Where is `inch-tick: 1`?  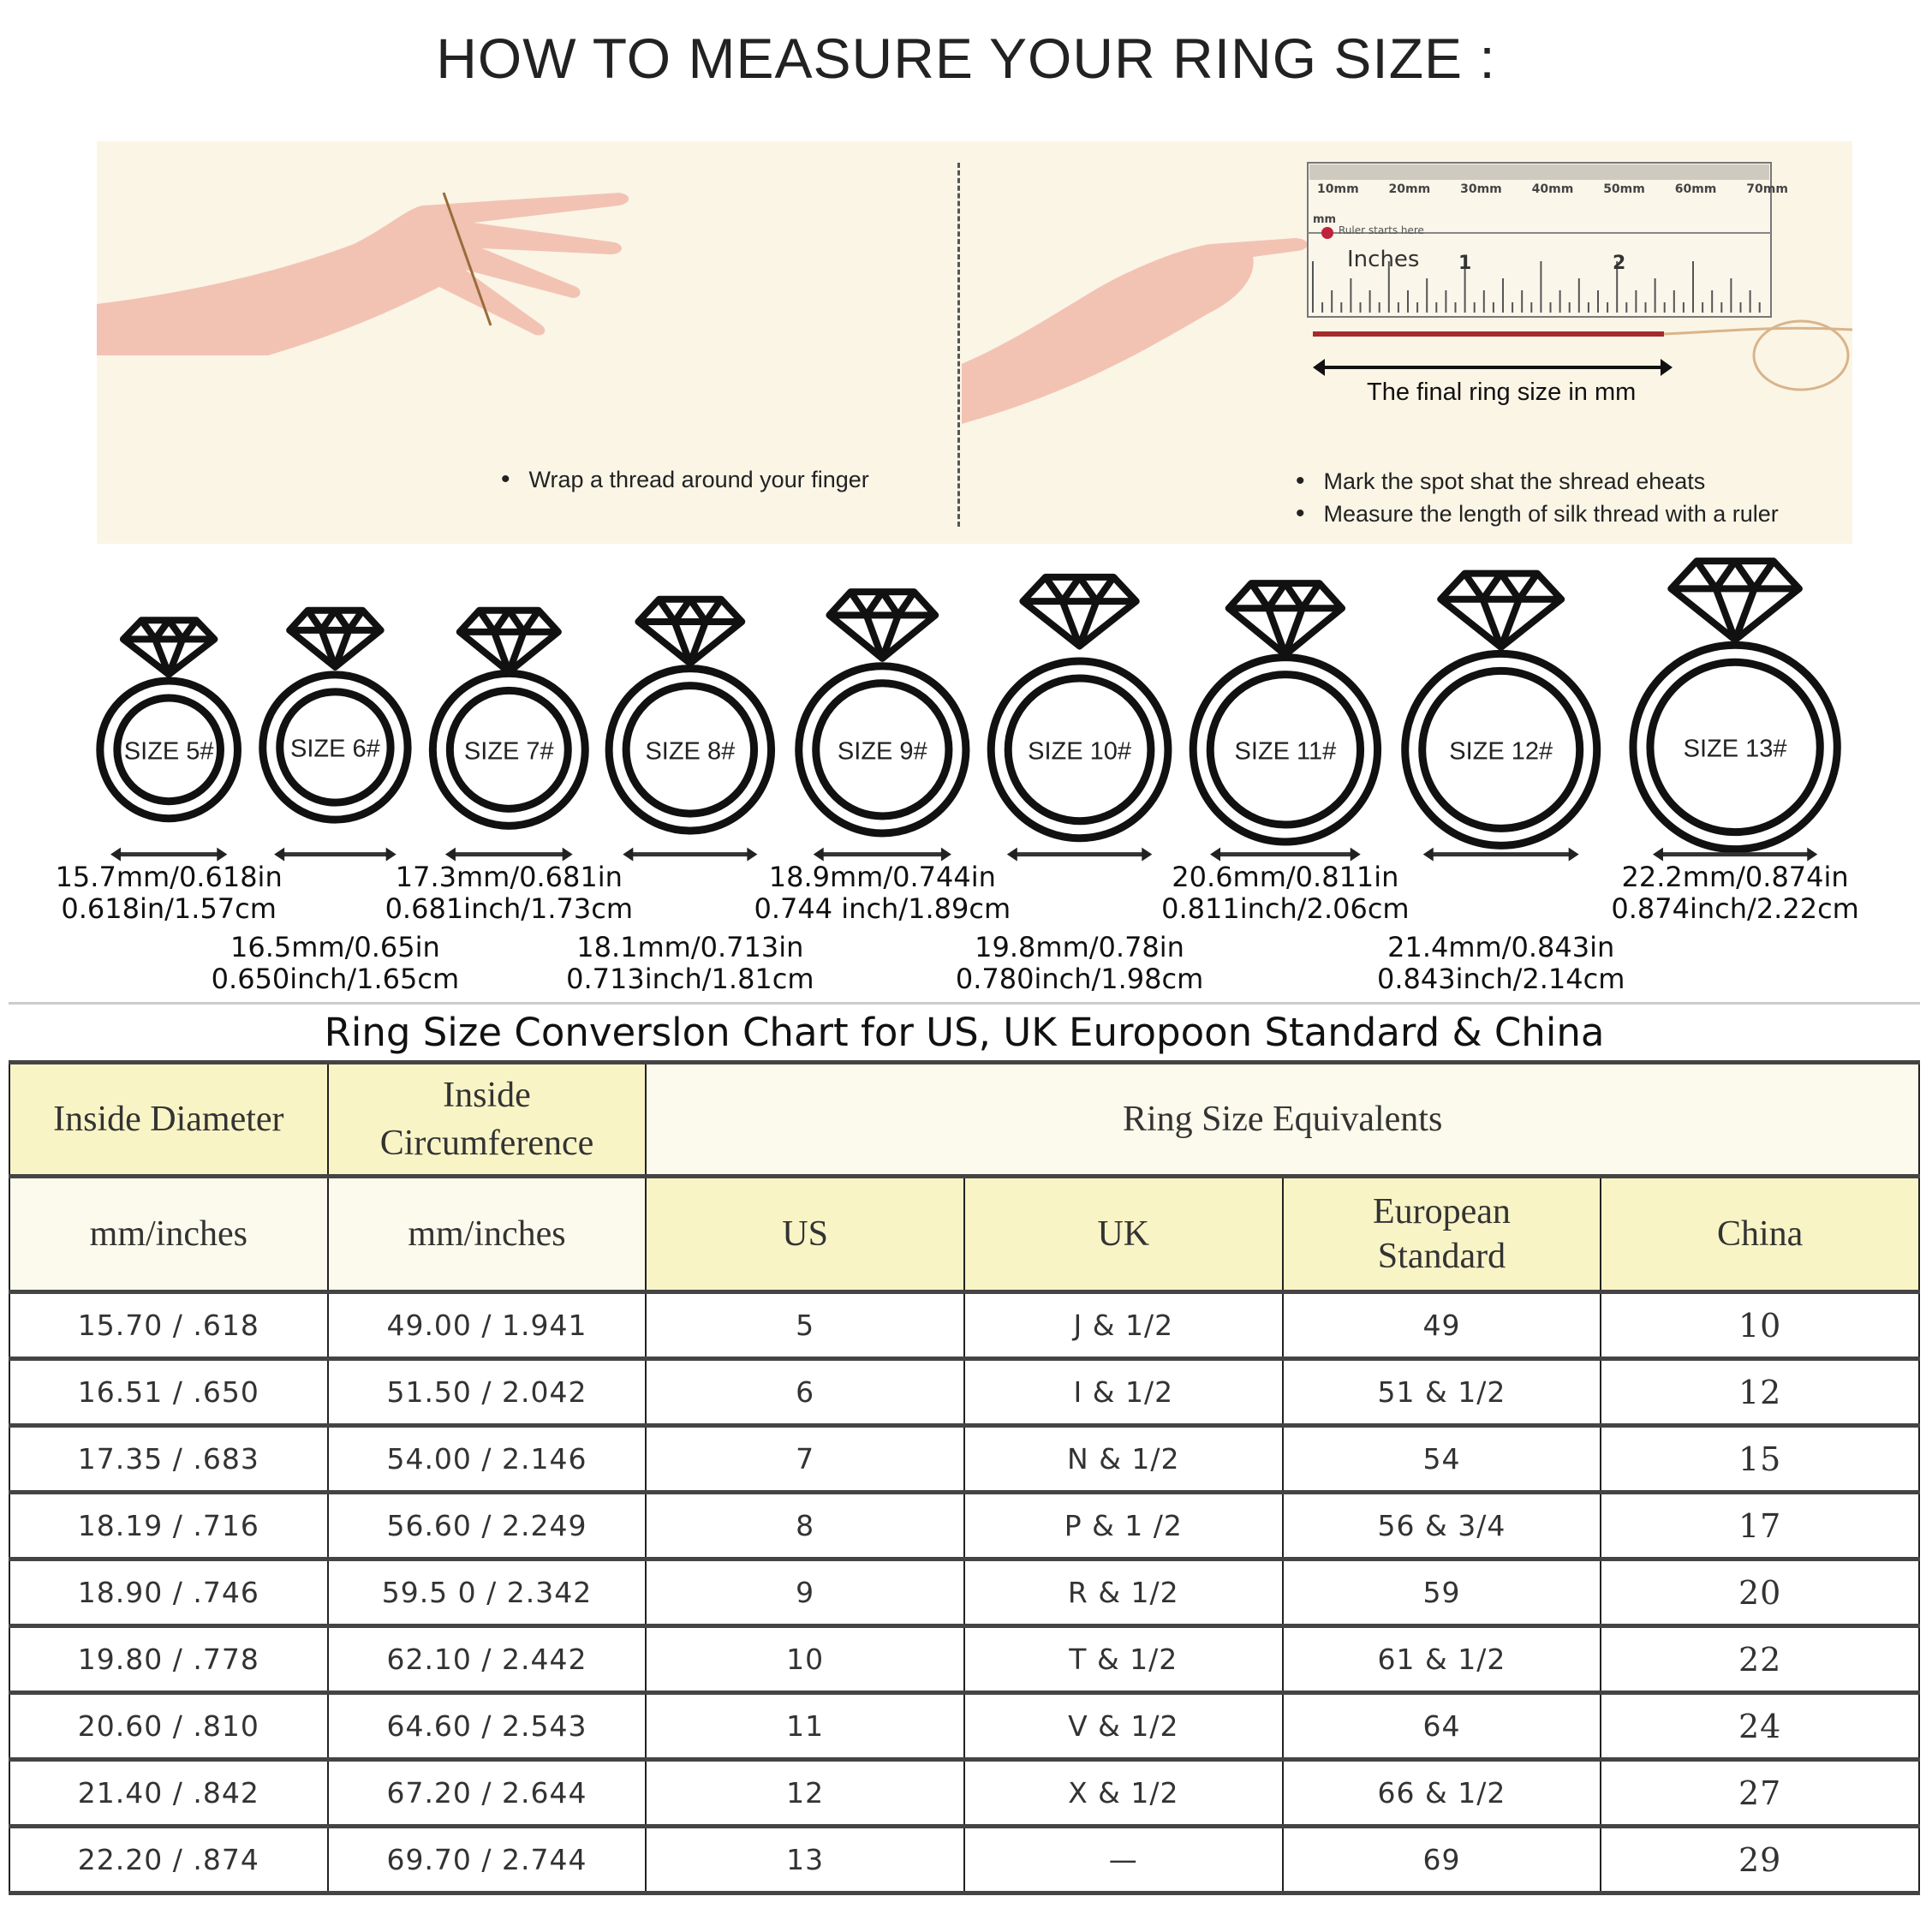 inch-tick: 1 is located at coordinates (1465, 263).